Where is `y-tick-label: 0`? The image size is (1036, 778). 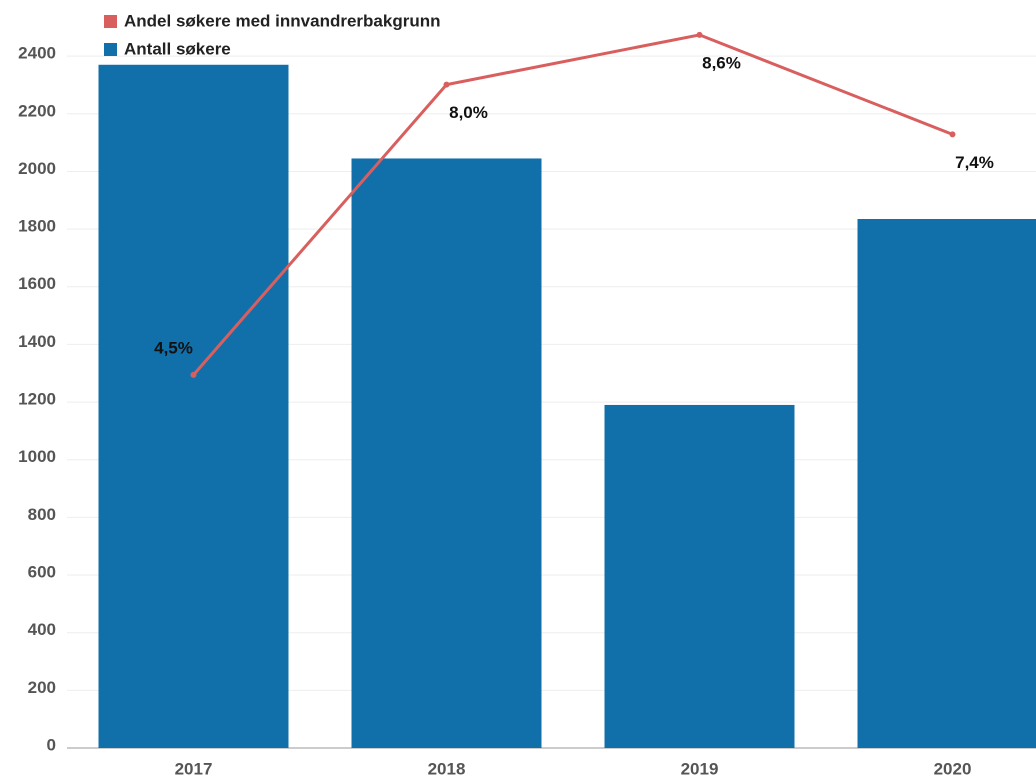 y-tick-label: 0 is located at coordinates (51, 744).